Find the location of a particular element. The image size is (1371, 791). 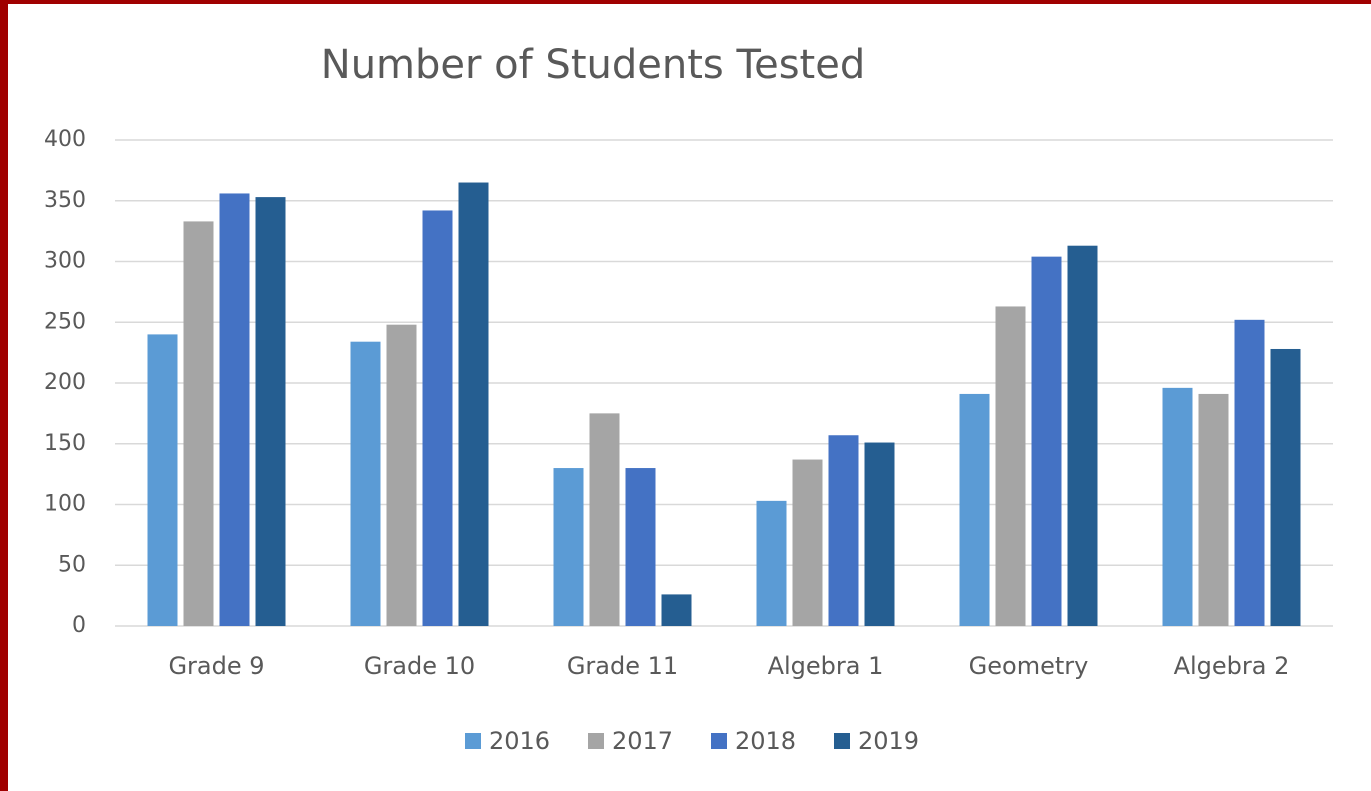

y-tick-label: 200 is located at coordinates (65, 382).